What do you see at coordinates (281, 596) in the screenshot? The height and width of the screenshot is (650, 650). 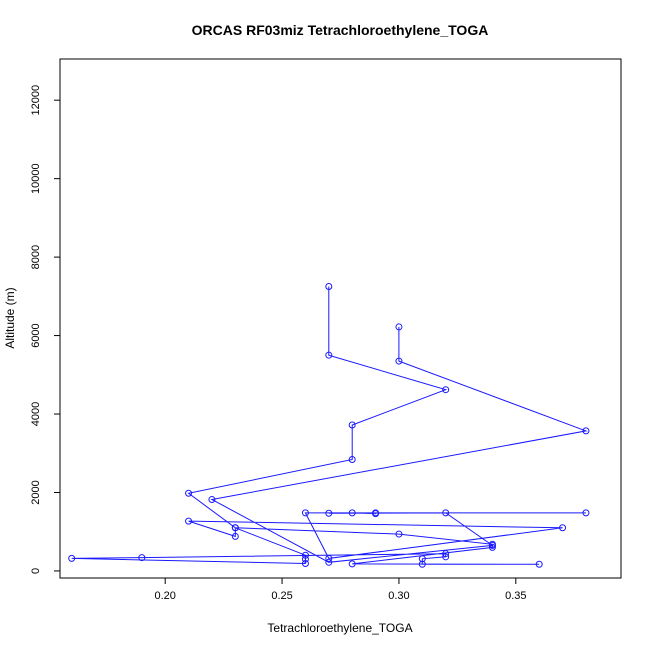 I see `x-tick-label: 0.25` at bounding box center [281, 596].